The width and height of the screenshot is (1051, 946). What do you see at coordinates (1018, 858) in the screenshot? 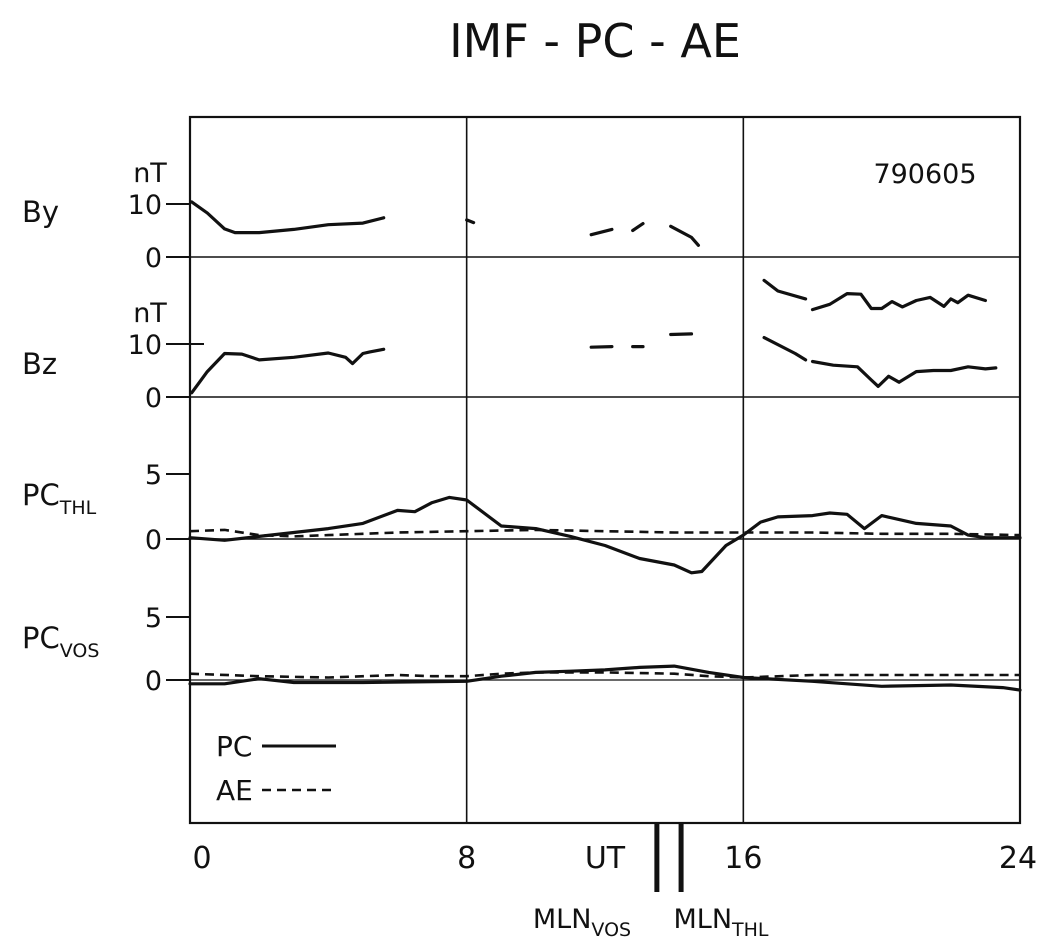
I see `x-tick-label: 24` at bounding box center [1018, 858].